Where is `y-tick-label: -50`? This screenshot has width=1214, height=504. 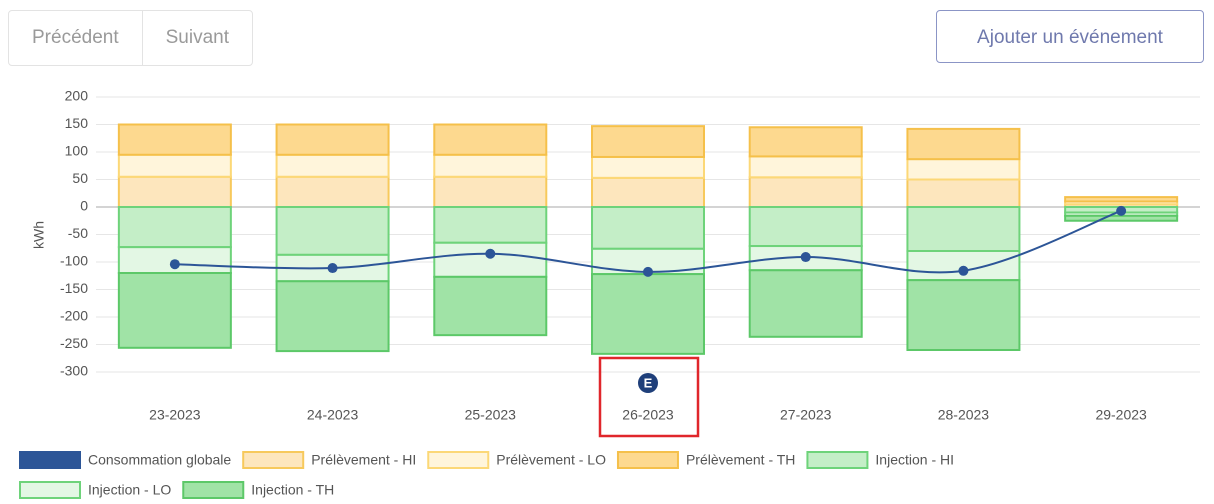 y-tick-label: -50 is located at coordinates (78, 233).